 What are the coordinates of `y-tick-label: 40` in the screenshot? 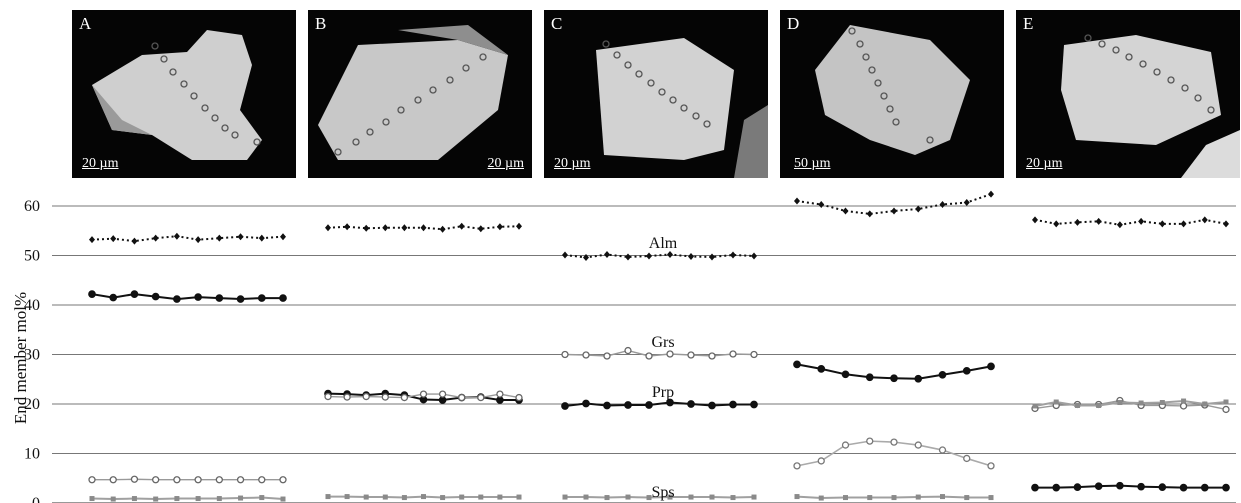 It's located at (32, 305).